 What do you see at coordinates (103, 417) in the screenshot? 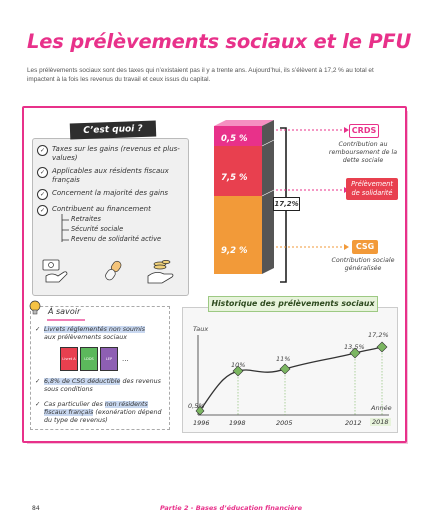
I see `savoir-item-3-rest: (exonération dépend du type de revenus)` at bounding box center [103, 417].